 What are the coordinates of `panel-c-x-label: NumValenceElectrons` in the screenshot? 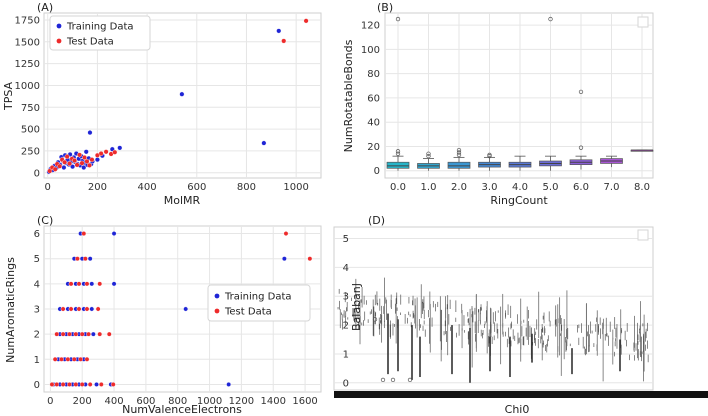 It's located at (182, 409).